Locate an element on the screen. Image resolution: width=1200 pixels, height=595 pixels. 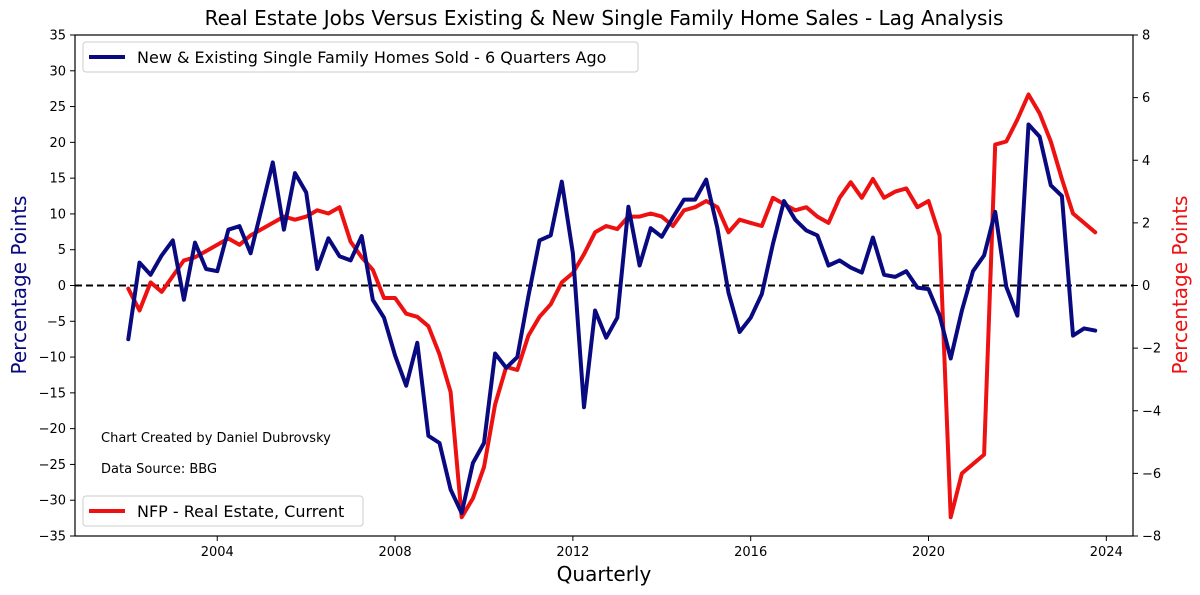
y-right-tick-label: 8 is located at coordinates (1146, 36).